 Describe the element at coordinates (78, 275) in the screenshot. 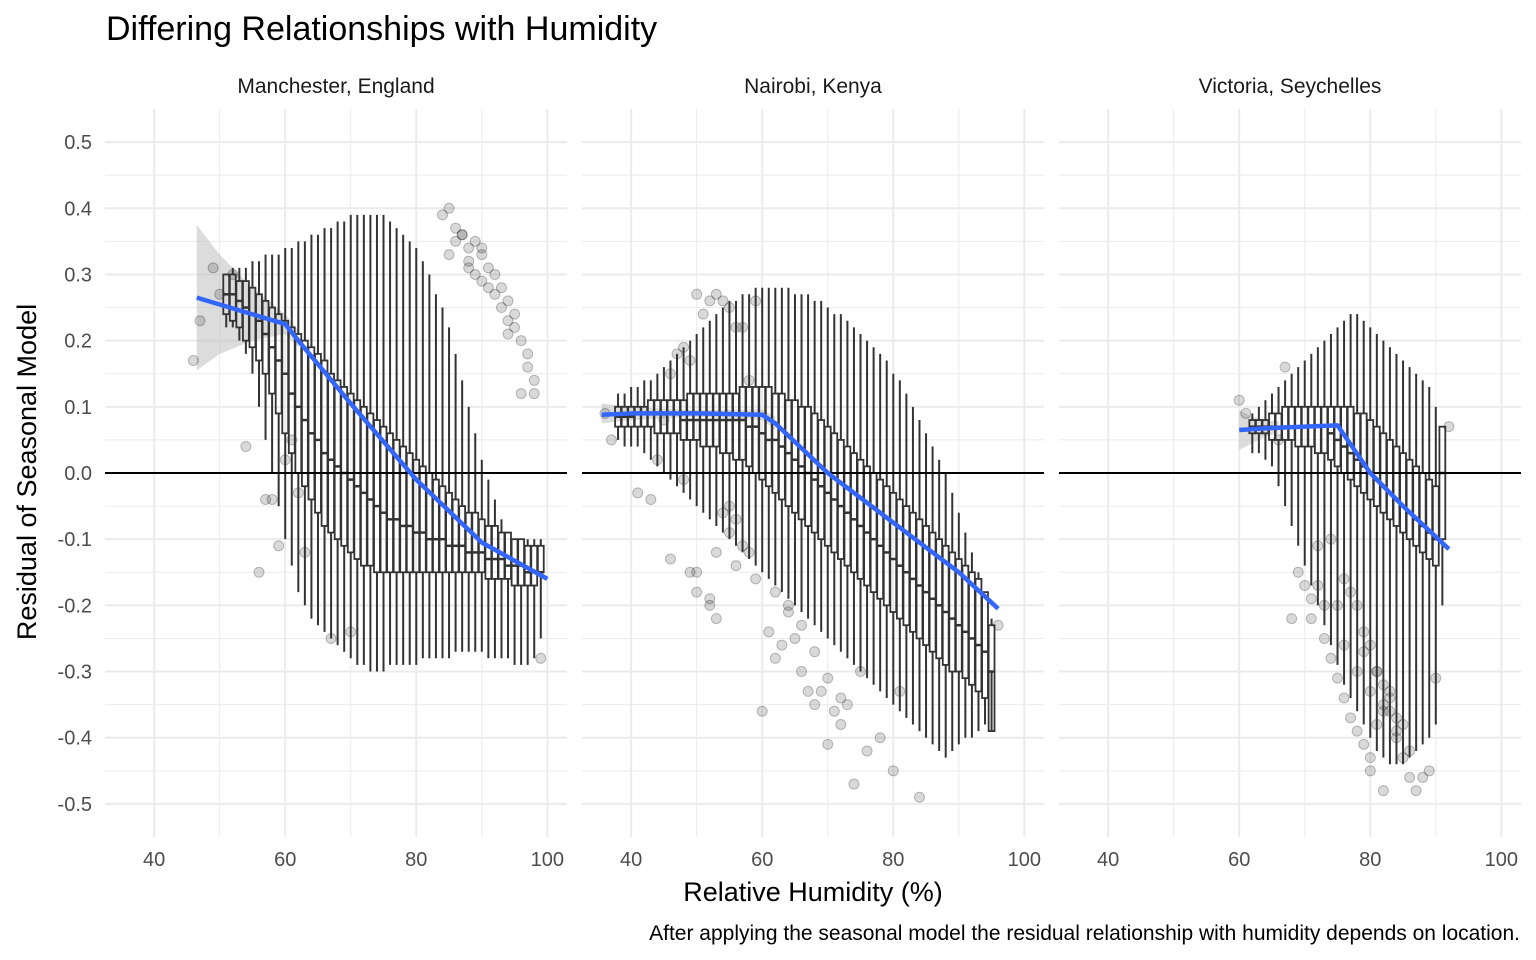

I see `y-tick-label: 0.3` at that location.